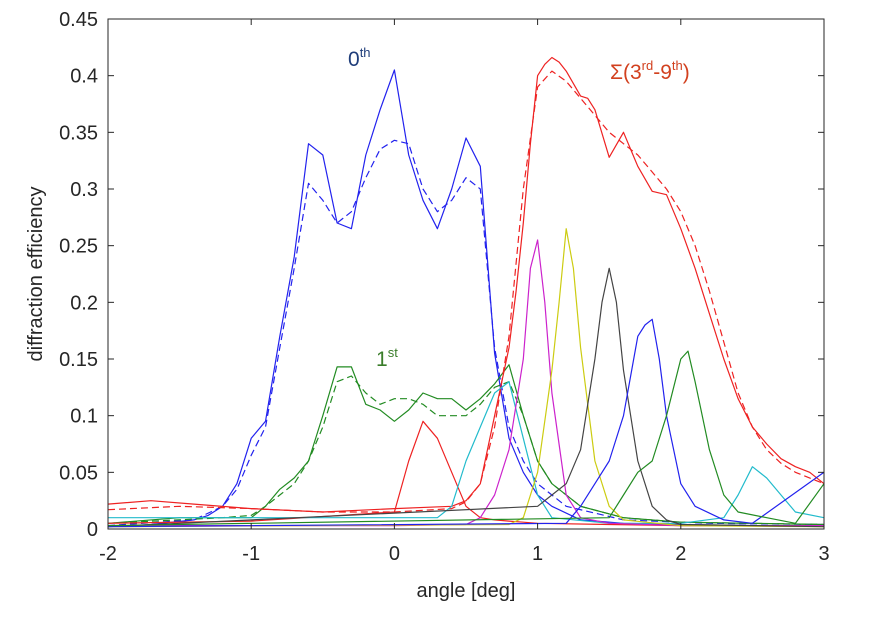 The image size is (872, 618). I want to click on annotation-0th-order: 0th, so click(359, 58).